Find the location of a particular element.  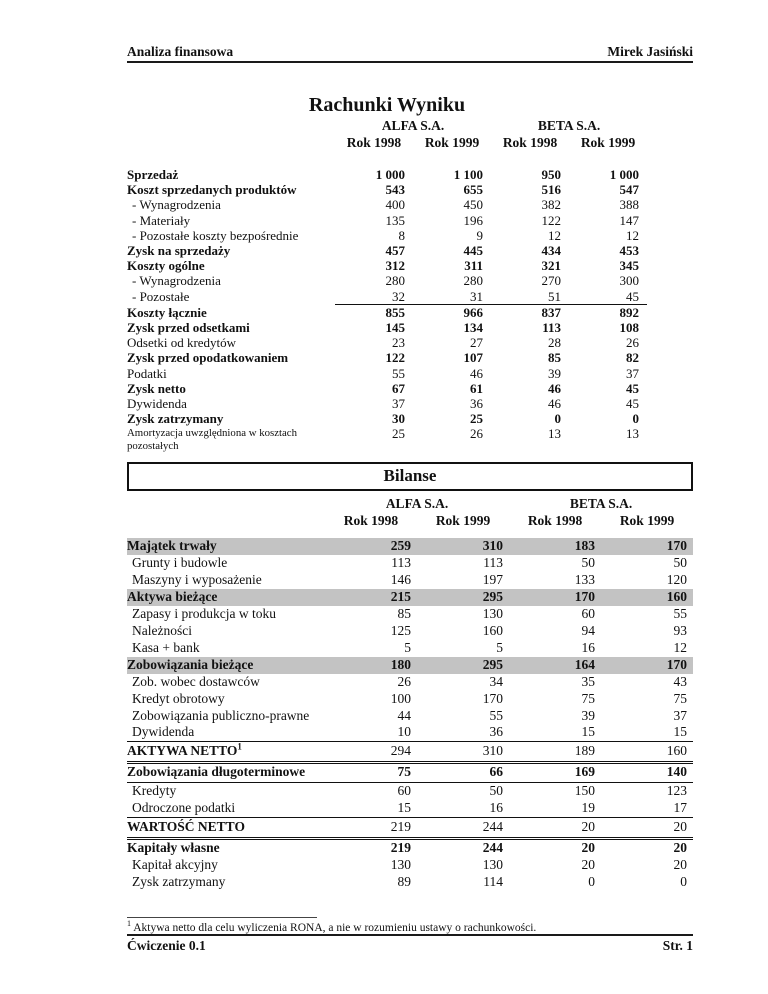

row-value: 170 is located at coordinates (647, 547).